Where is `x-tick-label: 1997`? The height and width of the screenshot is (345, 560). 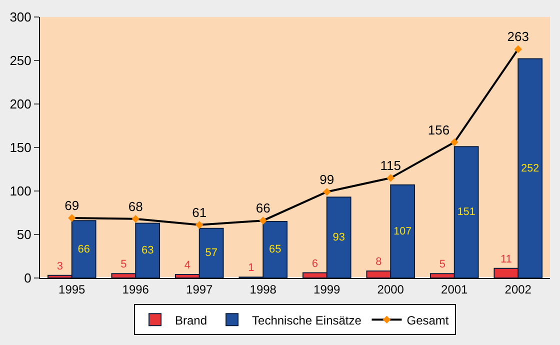 x-tick-label: 1997 is located at coordinates (200, 289).